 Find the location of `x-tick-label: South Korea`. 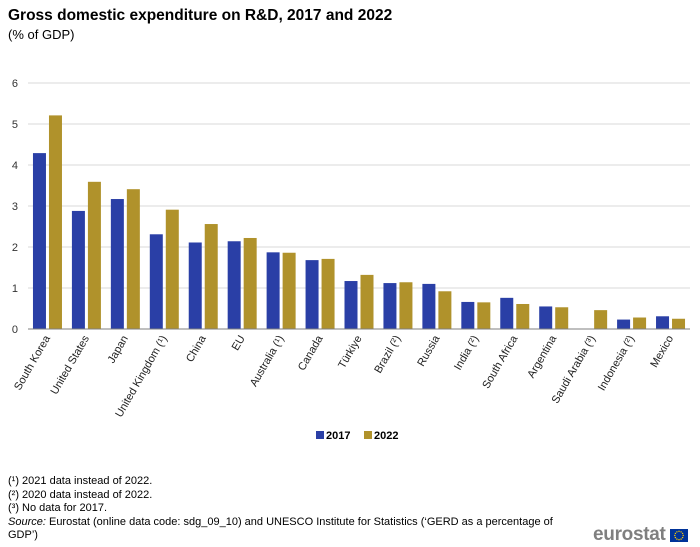

x-tick-label: South Korea is located at coordinates (32, 363).